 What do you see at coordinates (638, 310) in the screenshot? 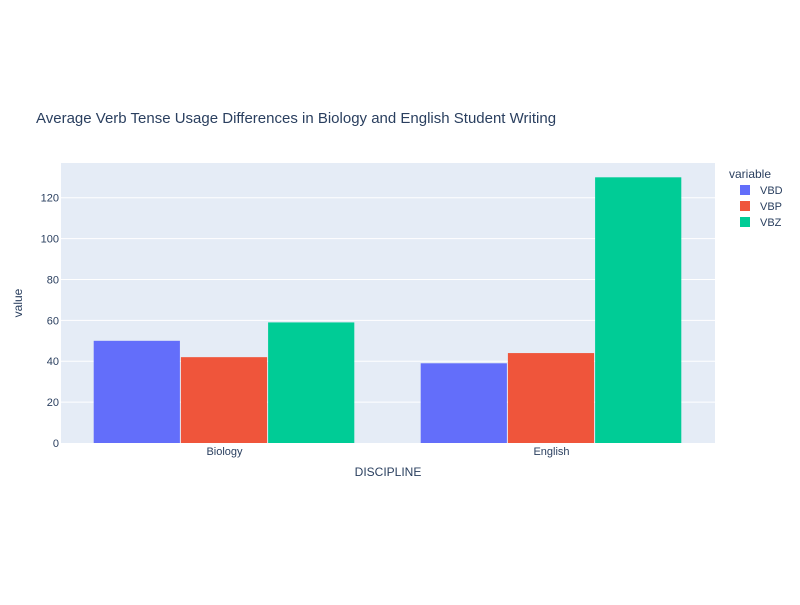
I see `bar-vbz-english` at bounding box center [638, 310].